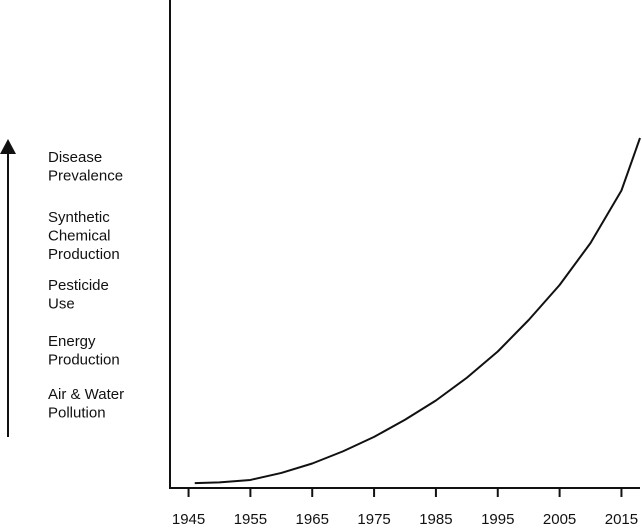  I want to click on indicator-label: Energy, so click(72, 341).